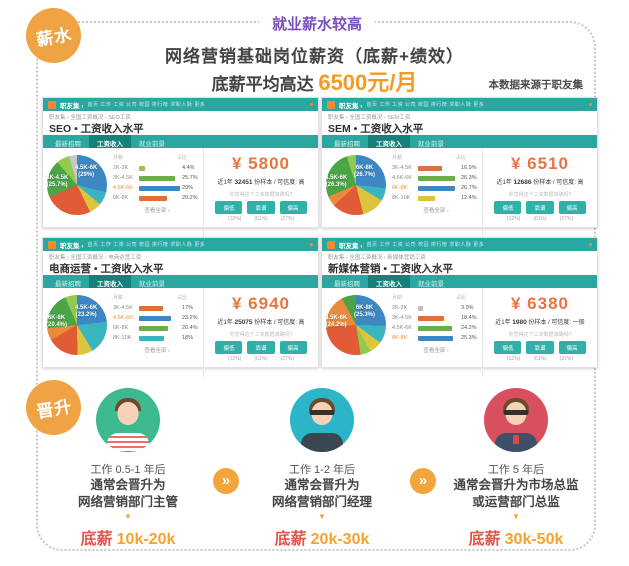 This screenshot has height=566, width=629. What do you see at coordinates (322, 539) in the screenshot?
I see `step-salary: 底薪 20k-30k` at bounding box center [322, 539].